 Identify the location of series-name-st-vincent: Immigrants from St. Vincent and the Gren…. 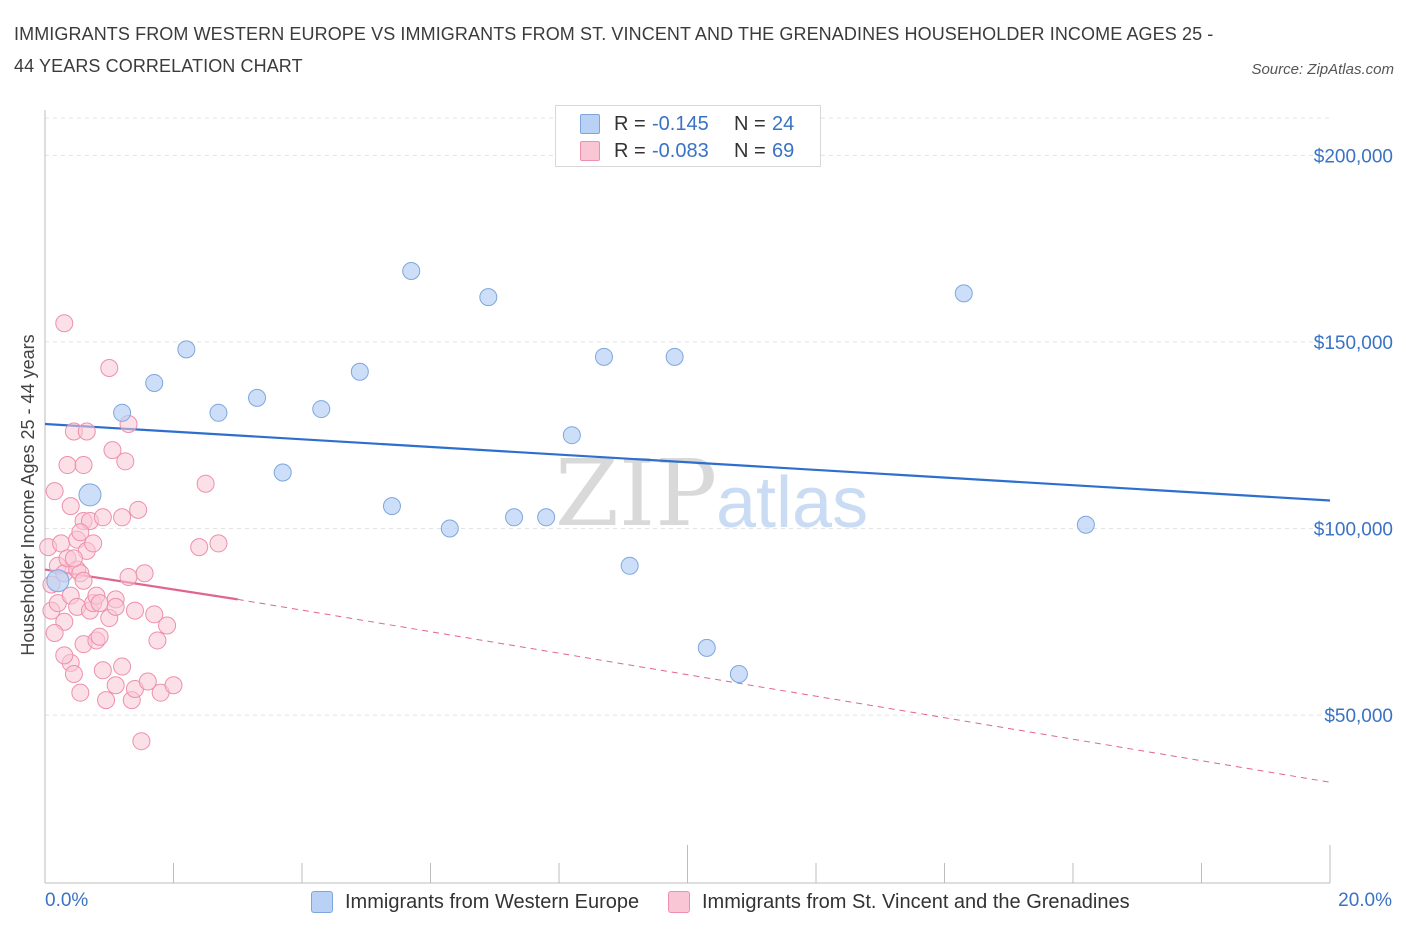
(916, 901).